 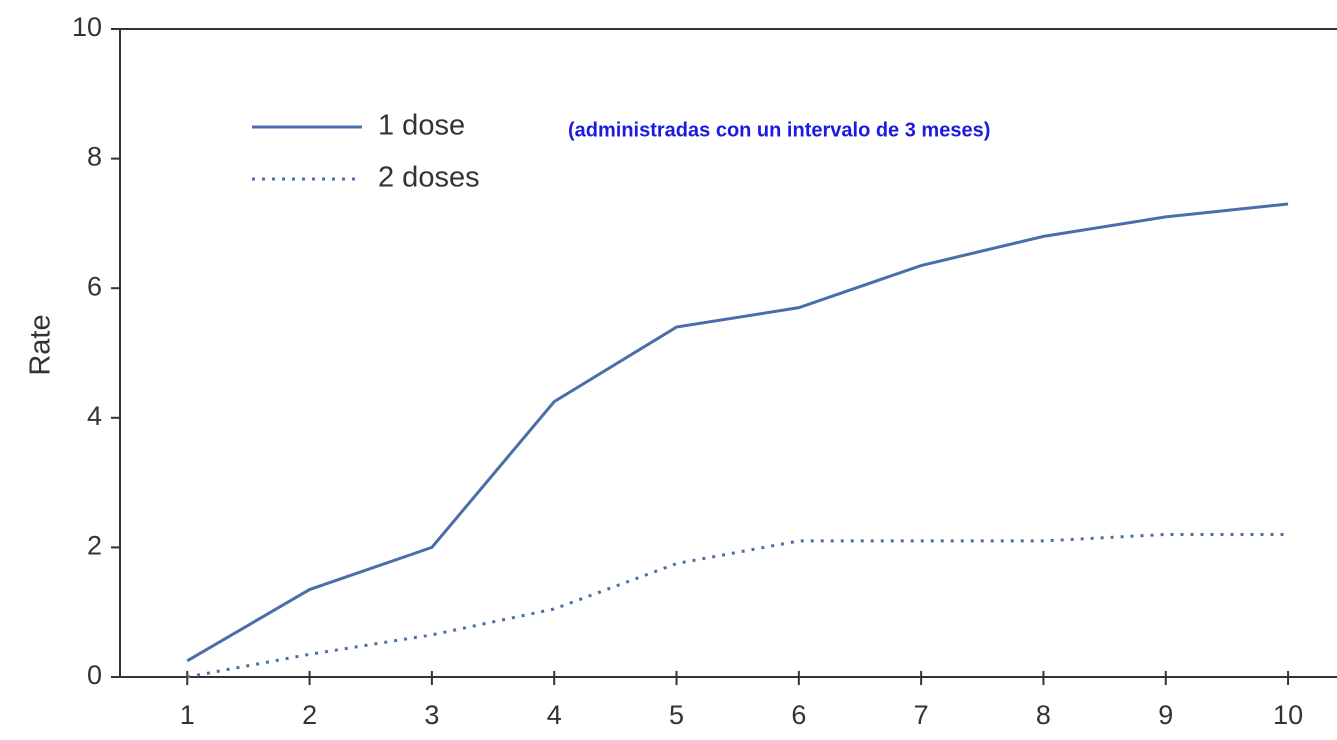 I want to click on y-tick-label: 6, so click(x=94, y=286).